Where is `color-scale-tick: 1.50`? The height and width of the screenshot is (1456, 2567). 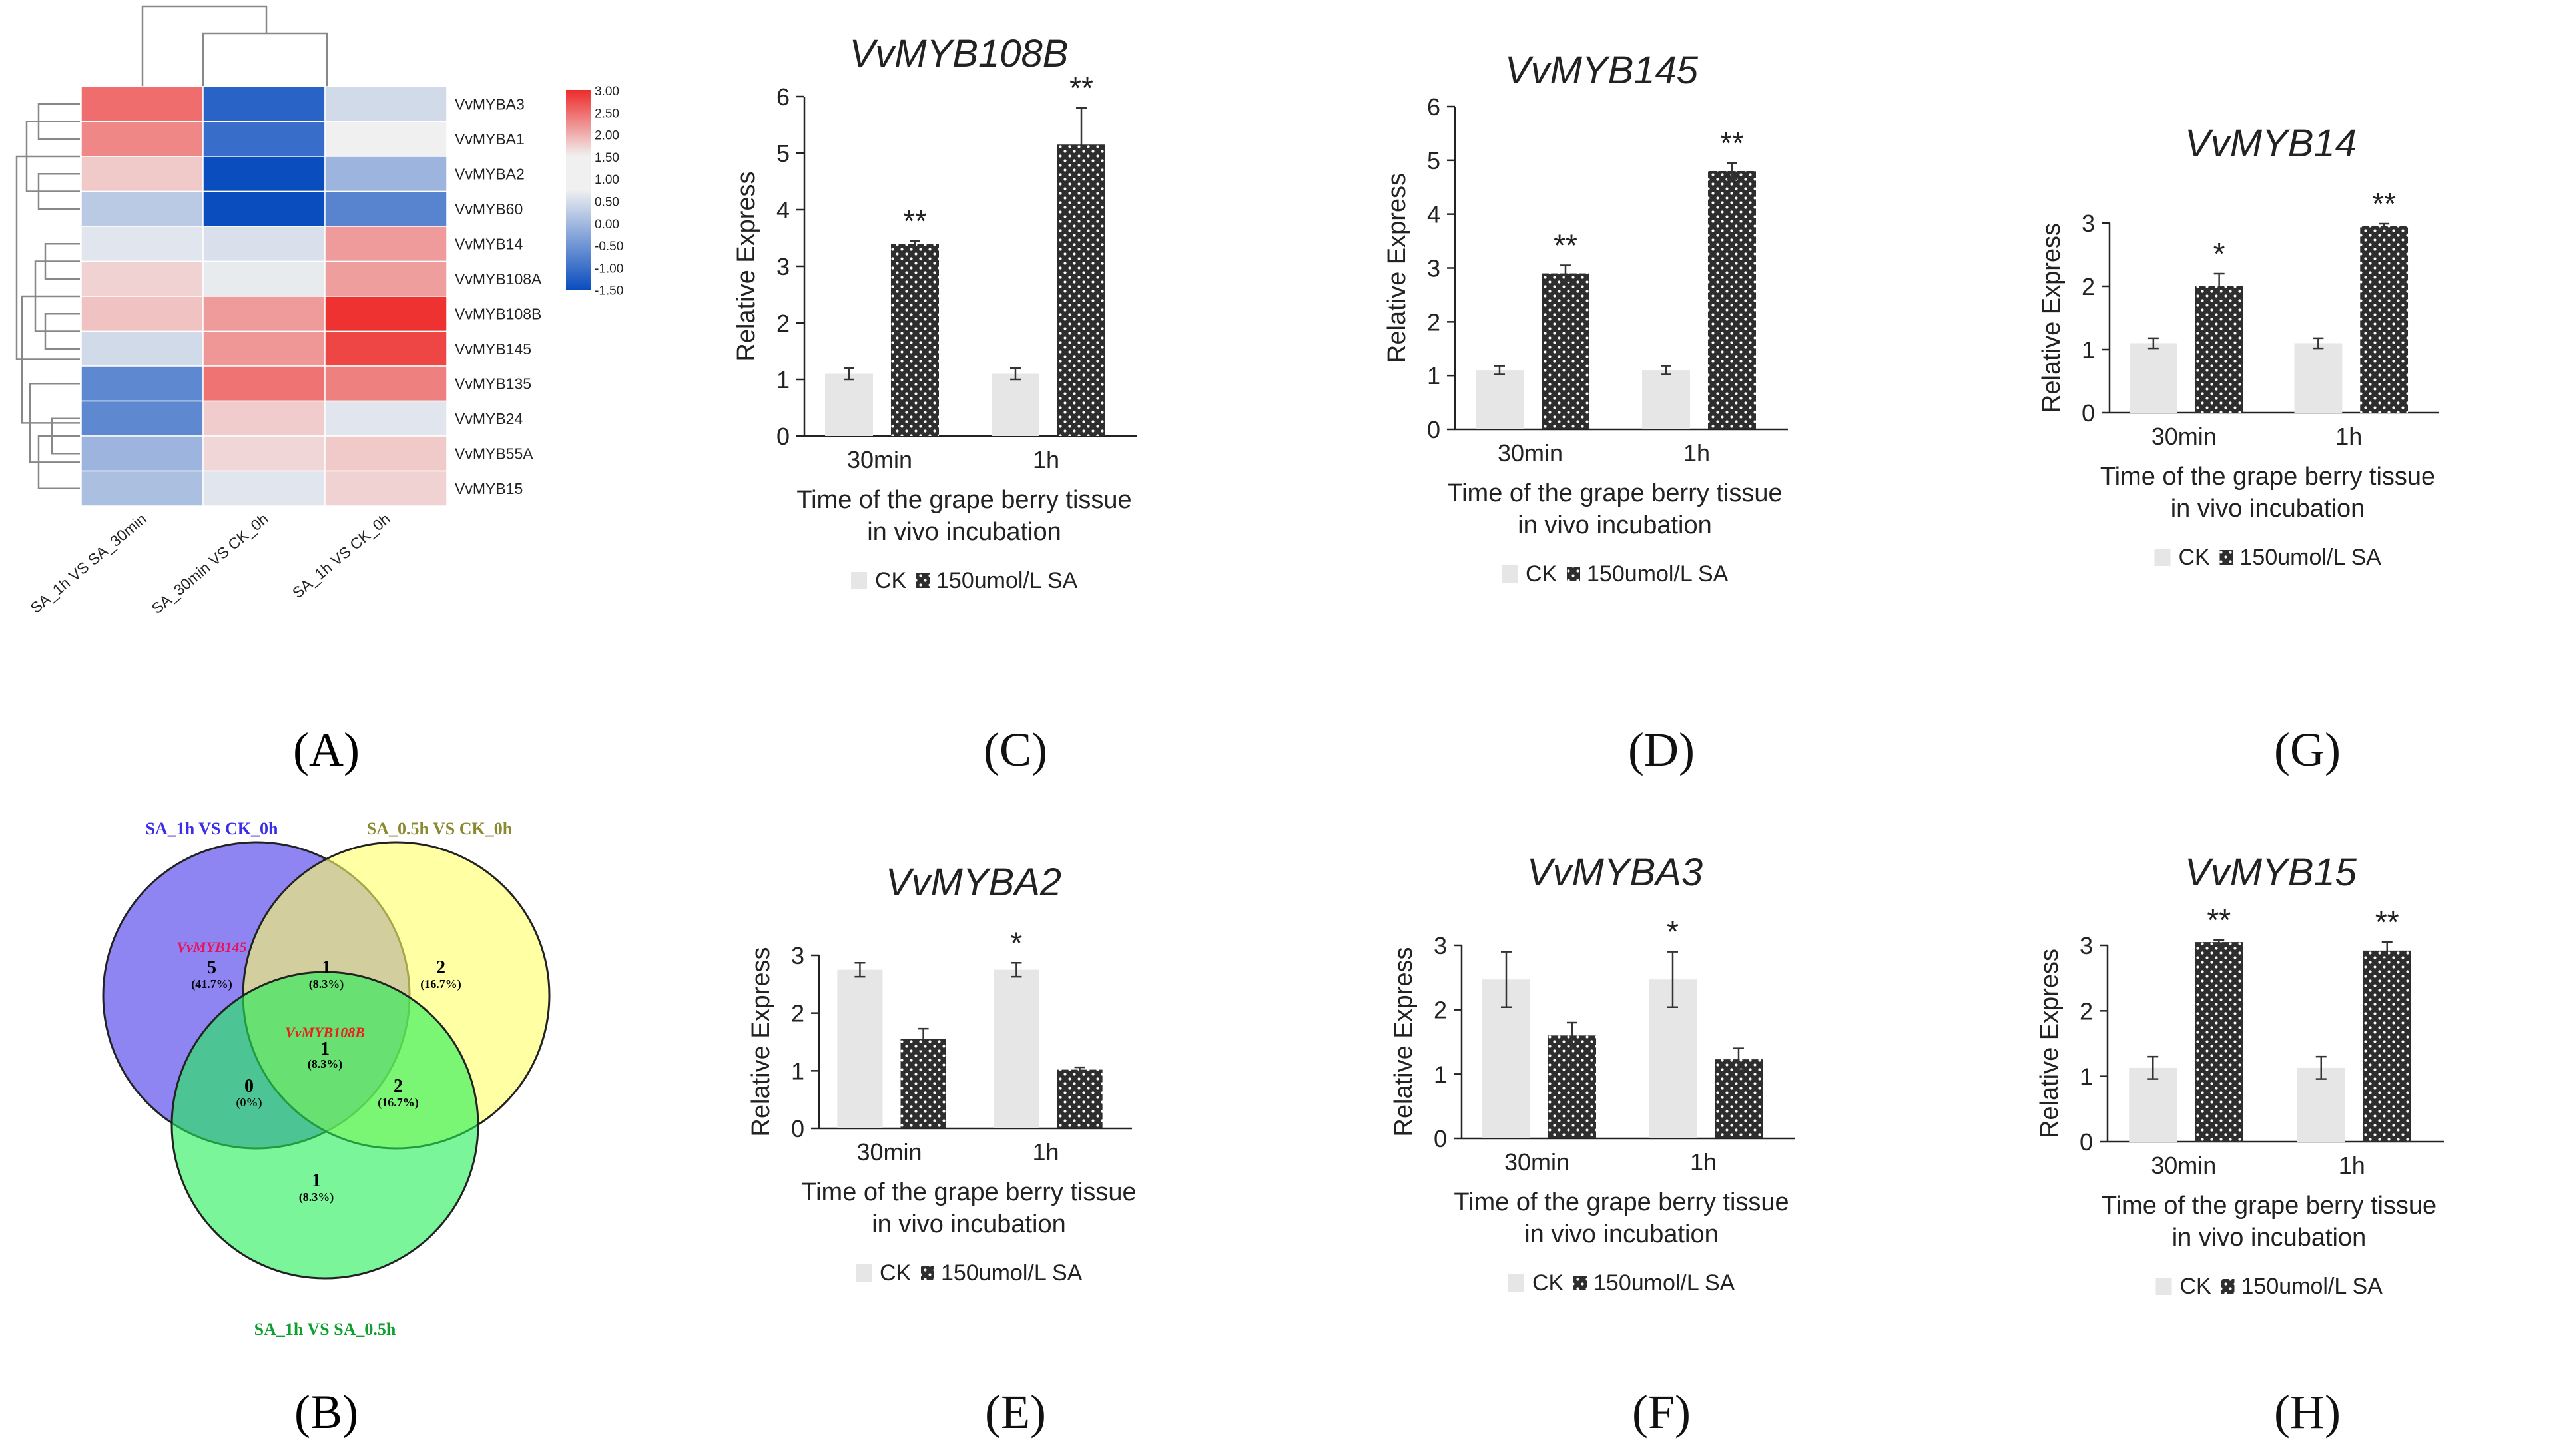 color-scale-tick: 1.50 is located at coordinates (607, 158).